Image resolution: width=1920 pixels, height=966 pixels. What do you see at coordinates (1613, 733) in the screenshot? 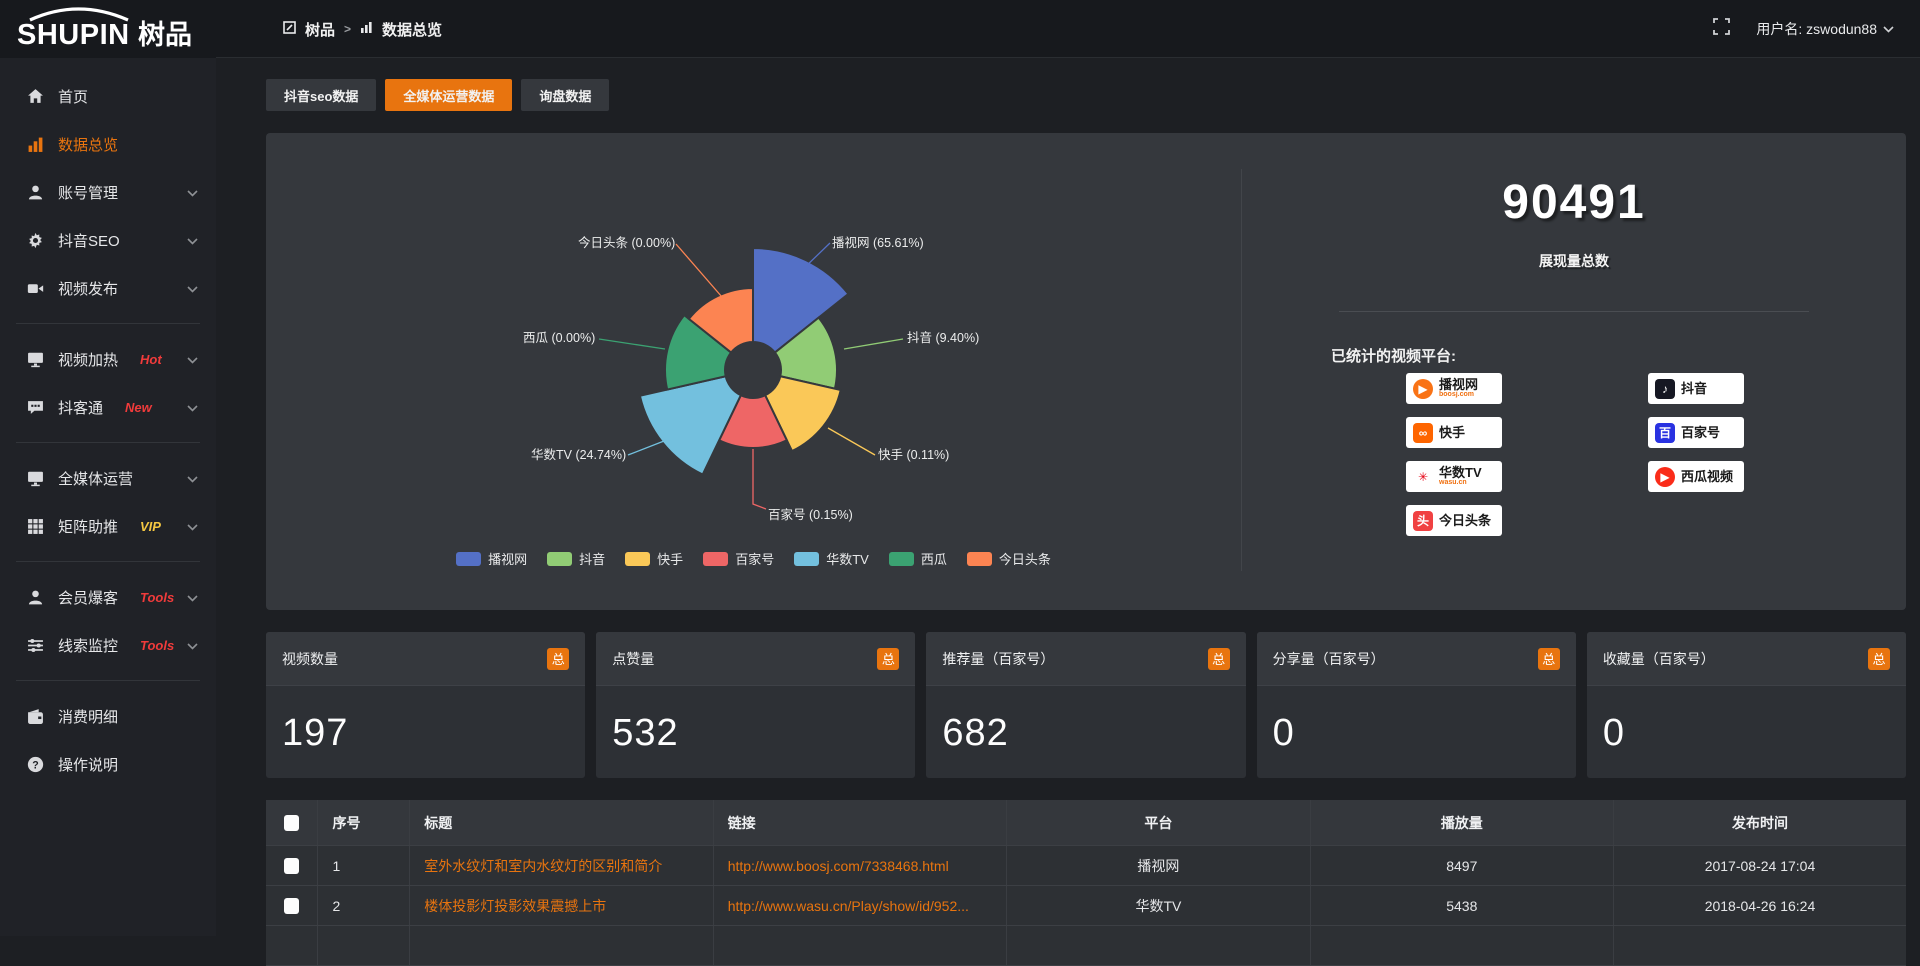
I see `stat-card-value: 0` at bounding box center [1613, 733].